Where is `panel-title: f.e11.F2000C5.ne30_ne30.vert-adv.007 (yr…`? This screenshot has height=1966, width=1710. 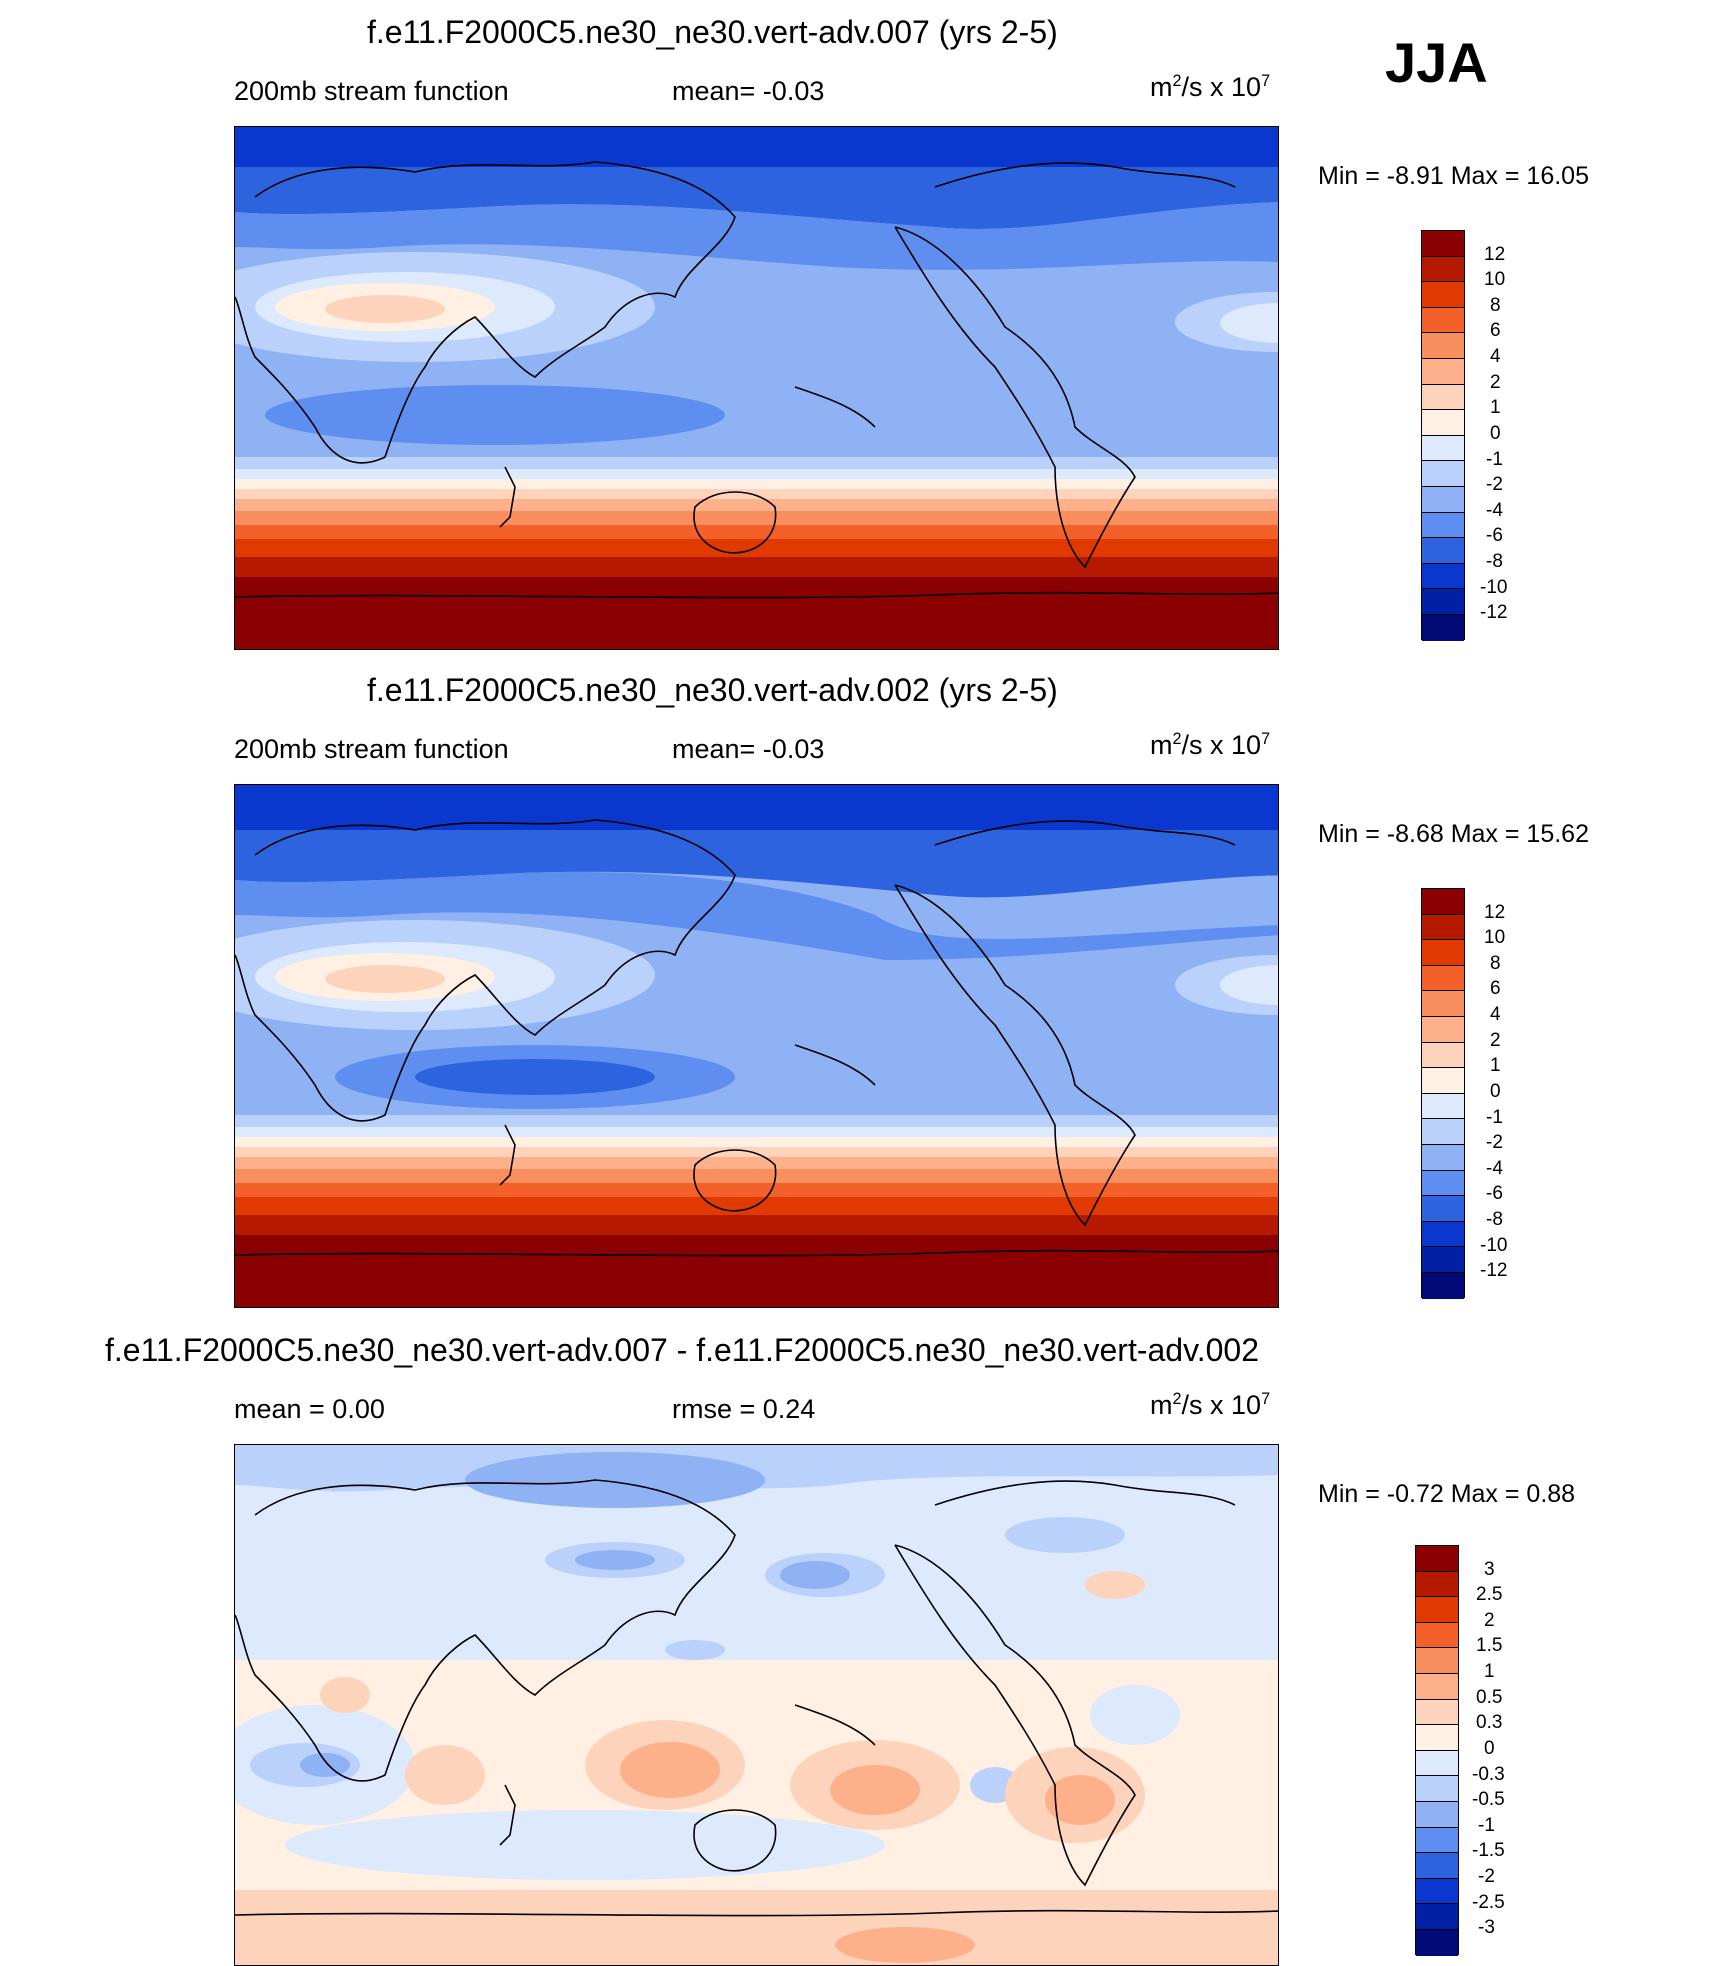
panel-title: f.e11.F2000C5.ne30_ne30.vert-adv.007 (yr… is located at coordinates (712, 32).